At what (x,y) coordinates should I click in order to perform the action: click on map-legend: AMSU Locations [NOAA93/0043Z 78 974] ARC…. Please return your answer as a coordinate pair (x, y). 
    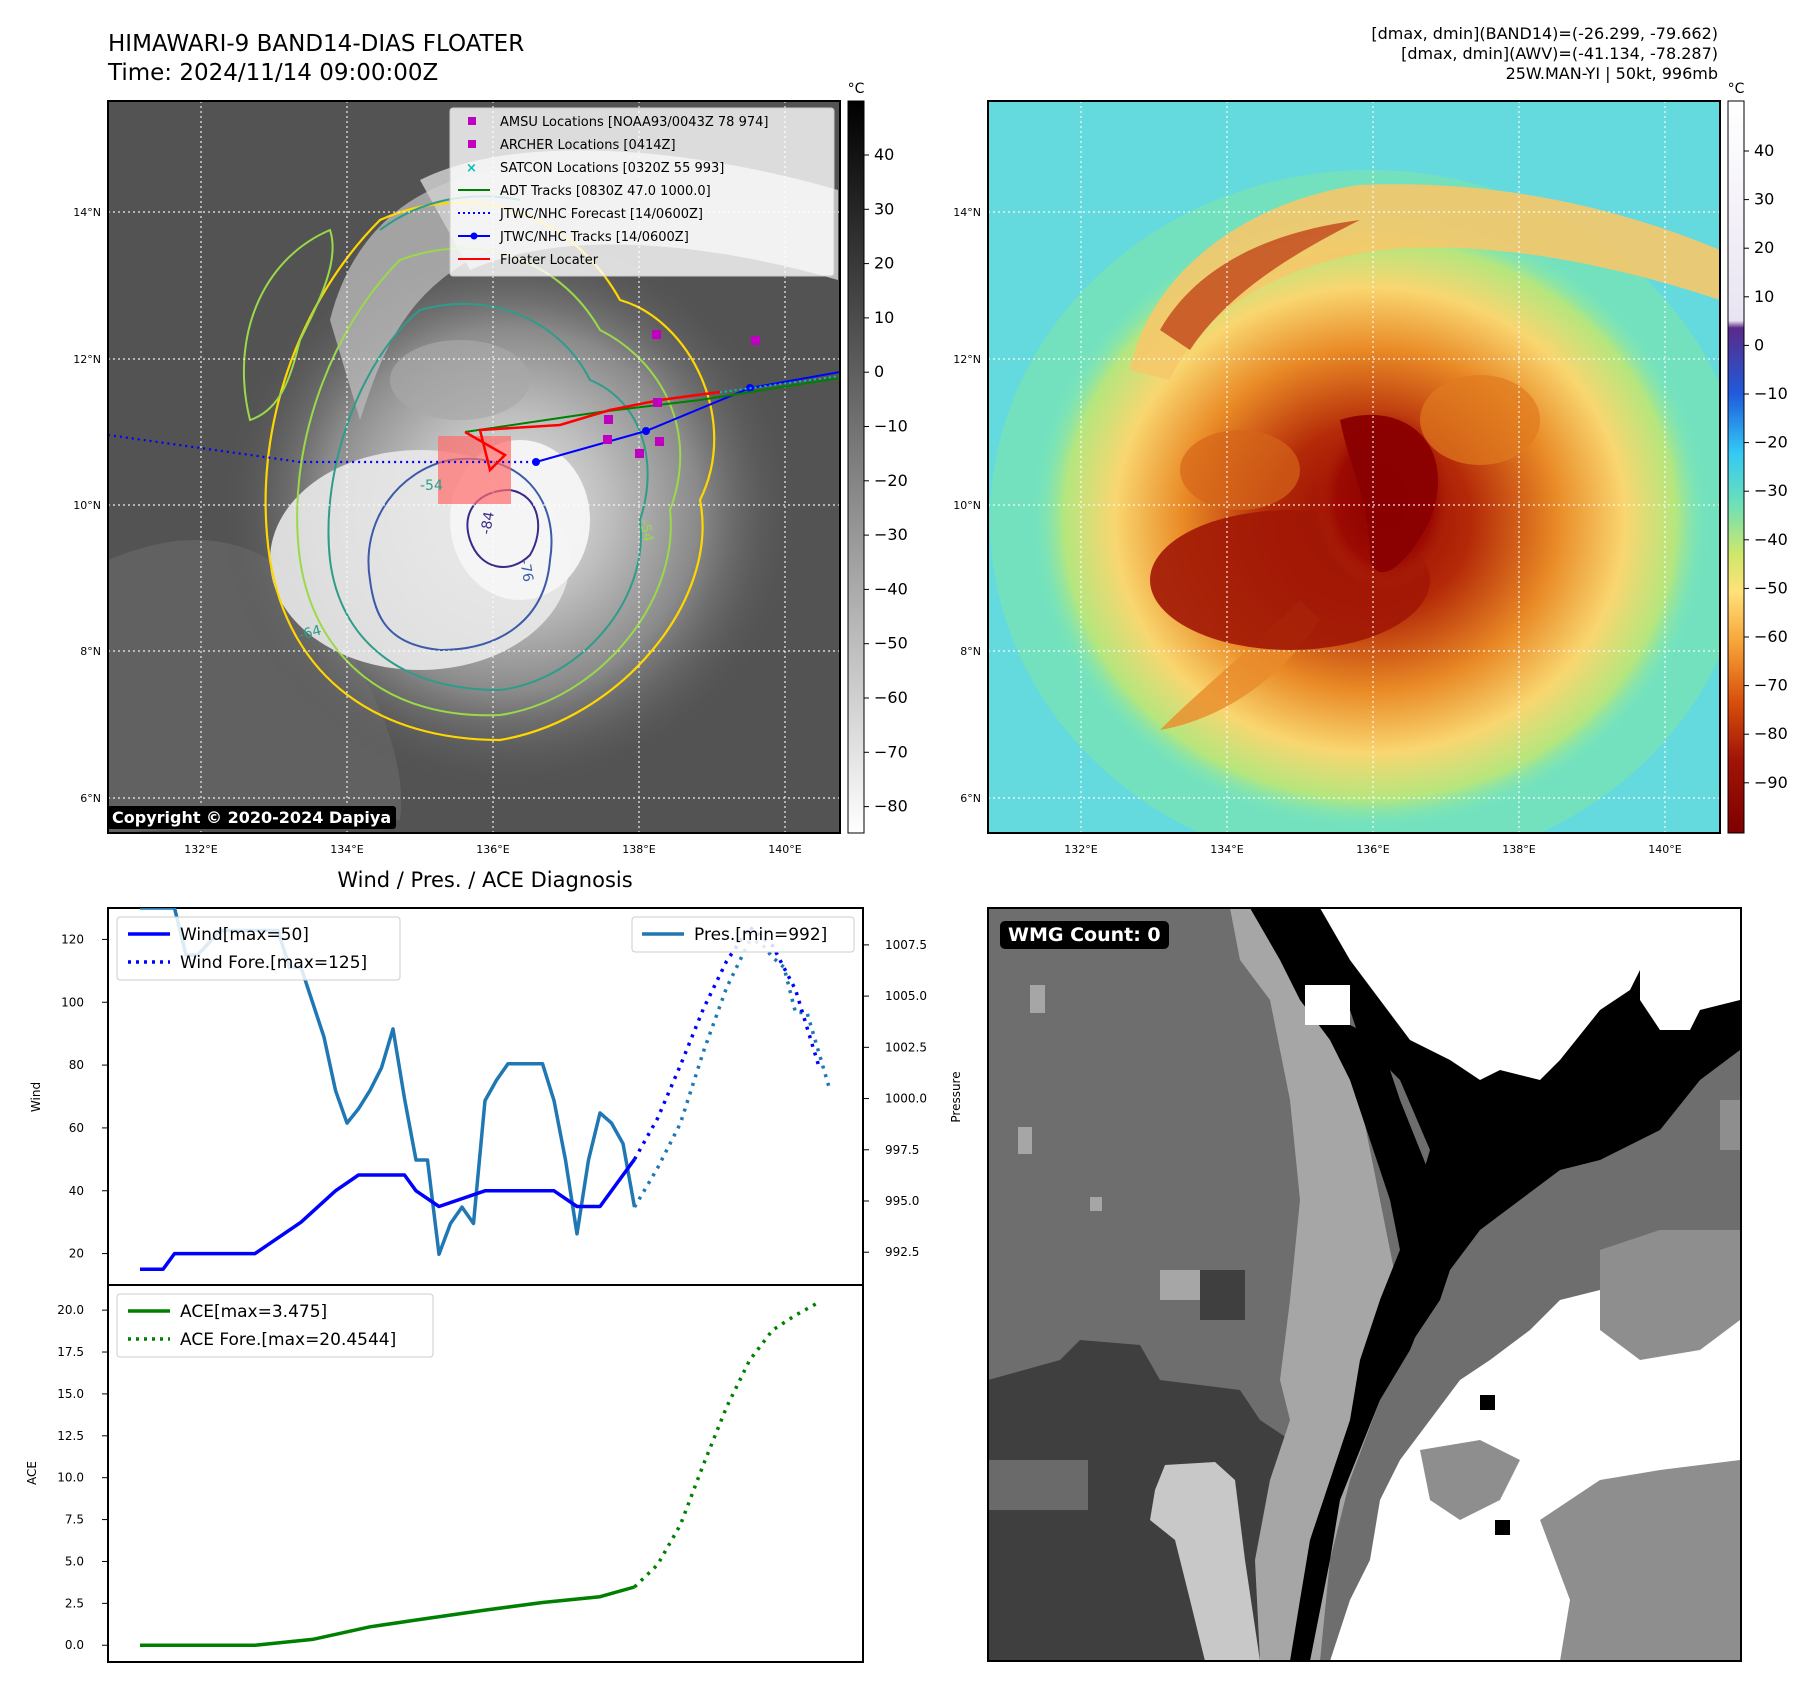
    Looking at the image, I should click on (642, 192).